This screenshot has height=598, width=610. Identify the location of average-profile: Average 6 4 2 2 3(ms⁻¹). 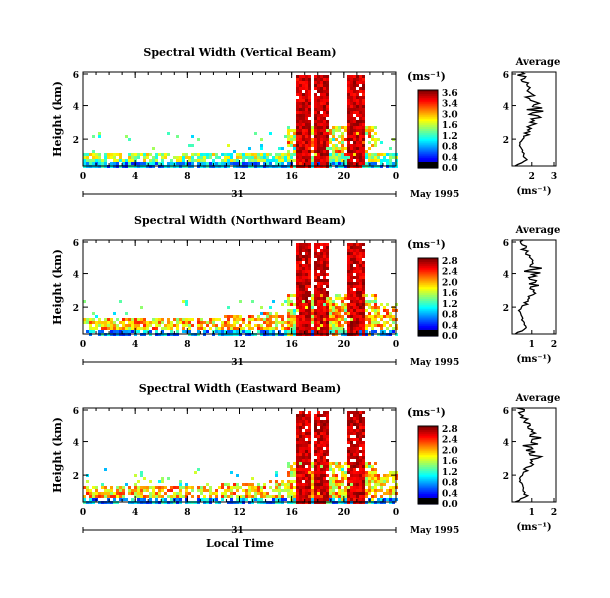
(532, 127).